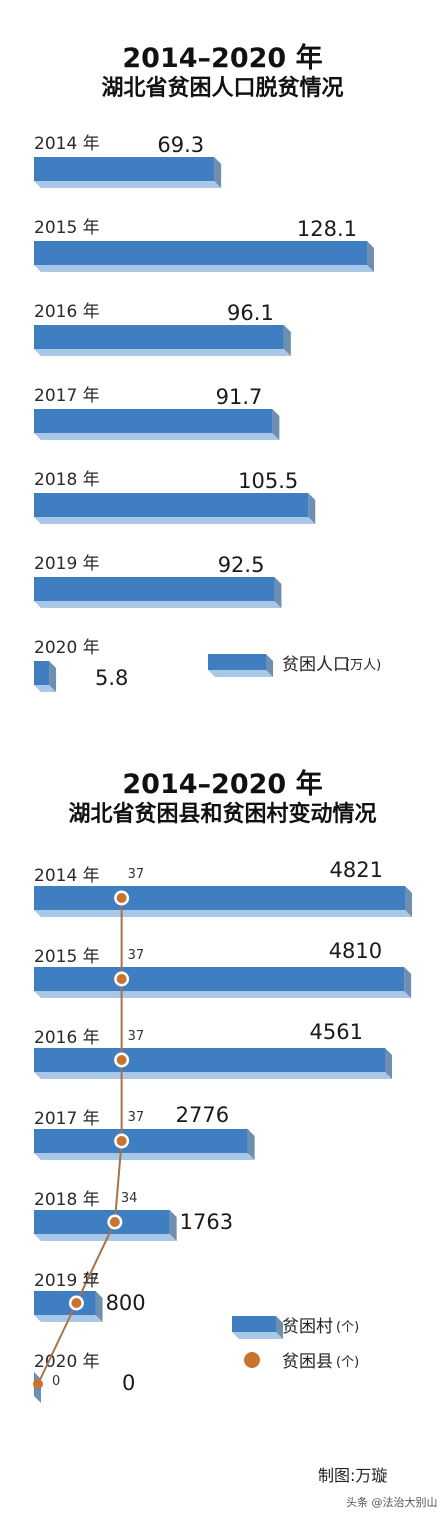 The height and width of the screenshot is (1514, 445). I want to click on legend-unit-population: (万人), so click(363, 665).